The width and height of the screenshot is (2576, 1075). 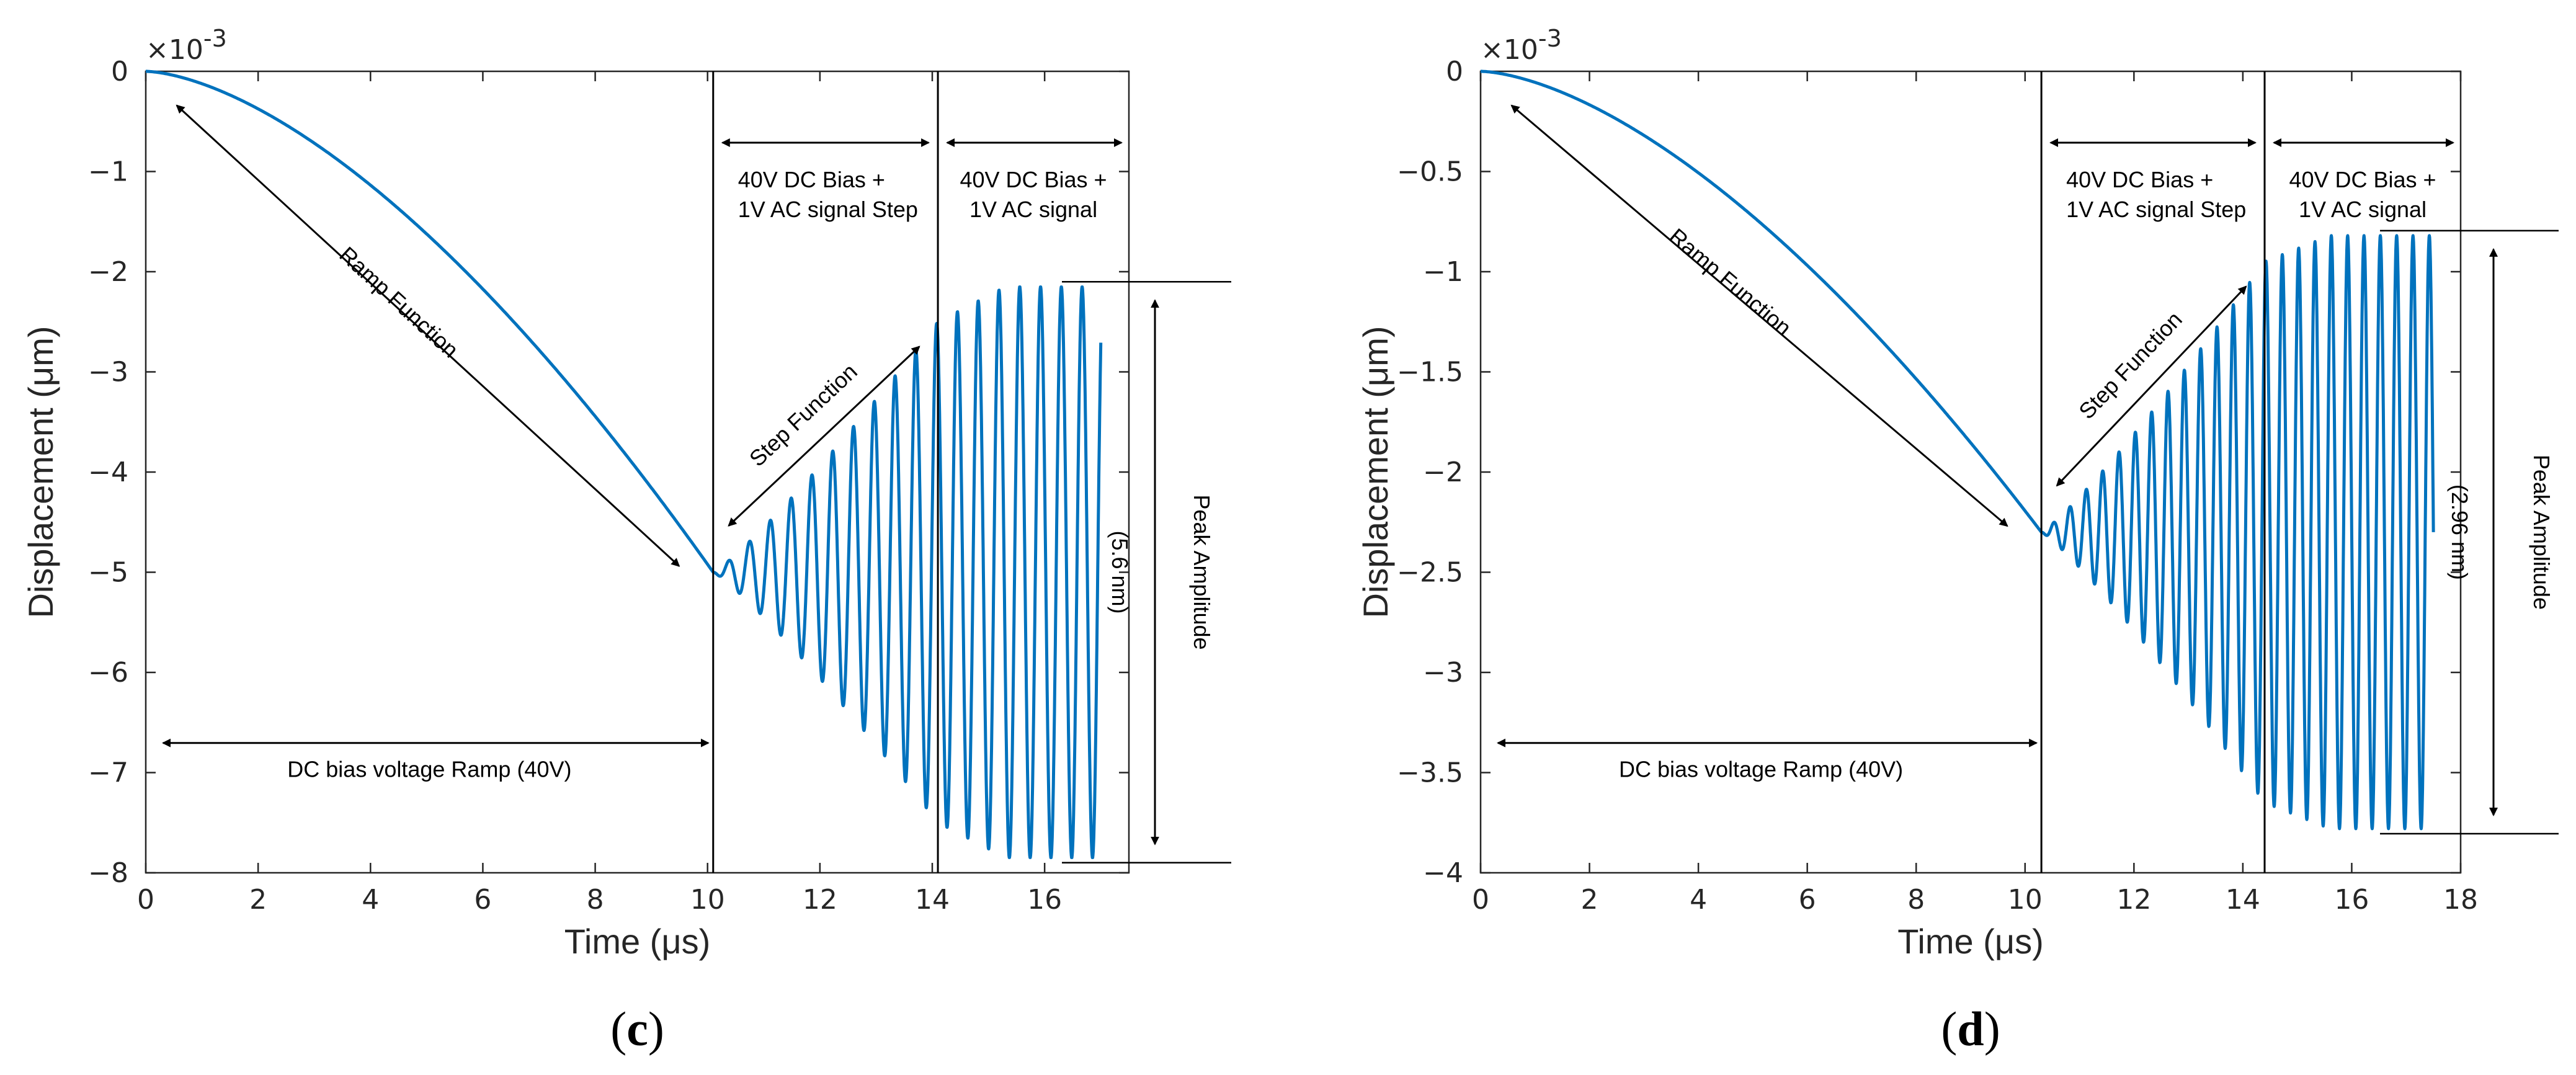 I want to click on panel-label-letter: c, so click(x=637, y=1029).